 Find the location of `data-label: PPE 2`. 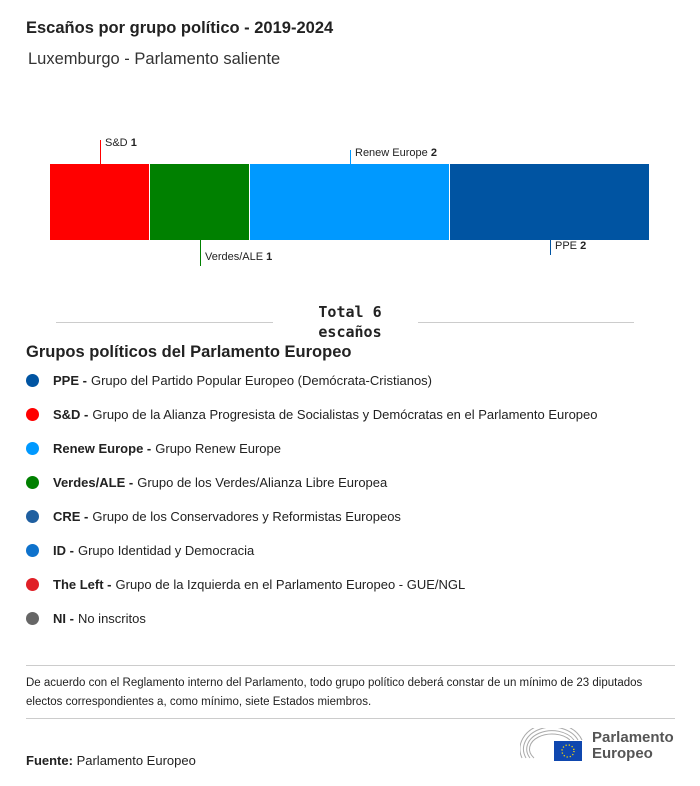

data-label: PPE 2 is located at coordinates (571, 246).